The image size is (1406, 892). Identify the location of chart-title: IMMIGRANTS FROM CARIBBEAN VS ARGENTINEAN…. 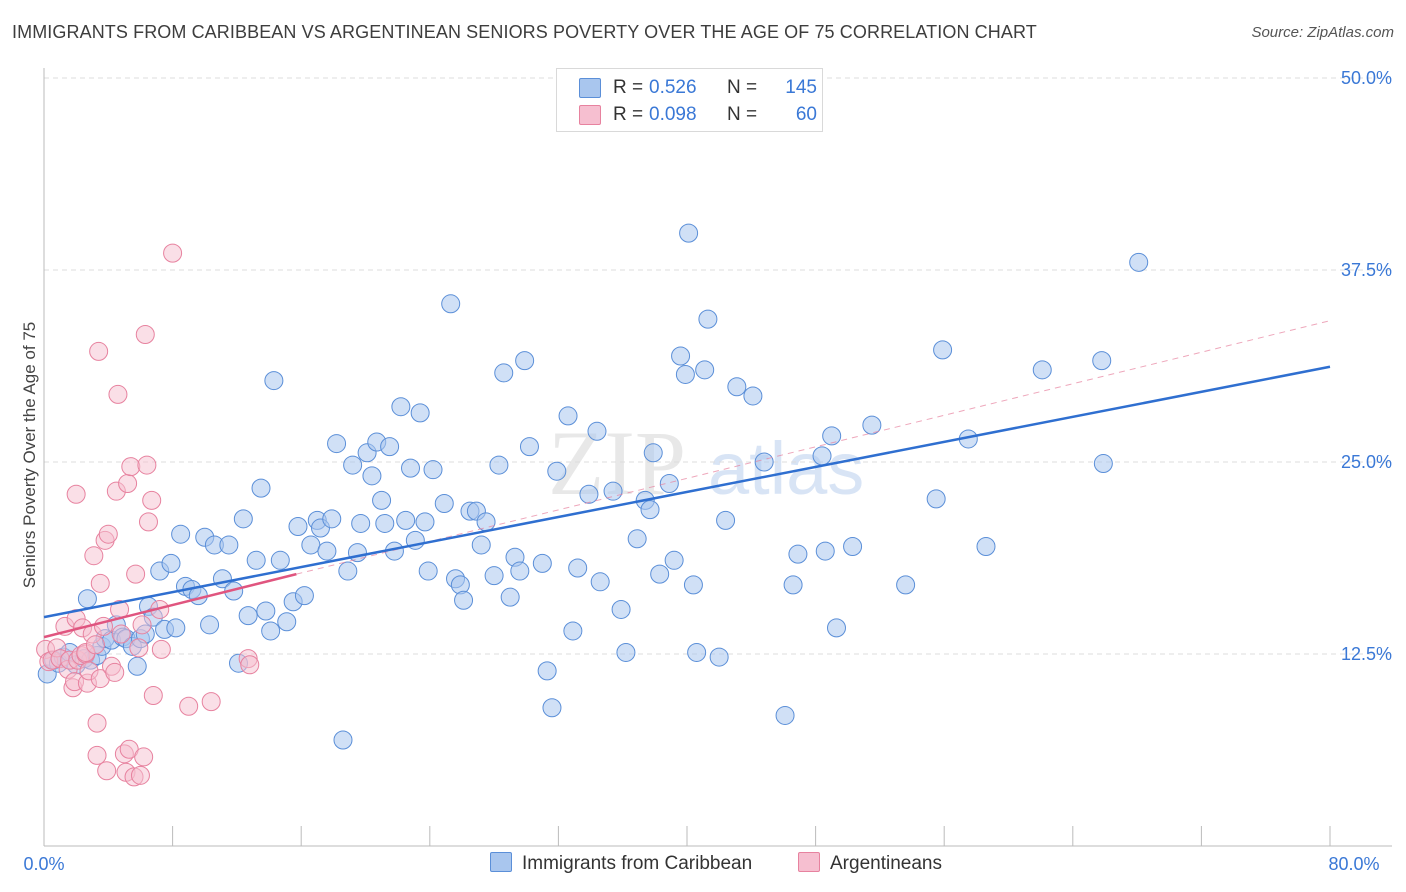
(524, 32).